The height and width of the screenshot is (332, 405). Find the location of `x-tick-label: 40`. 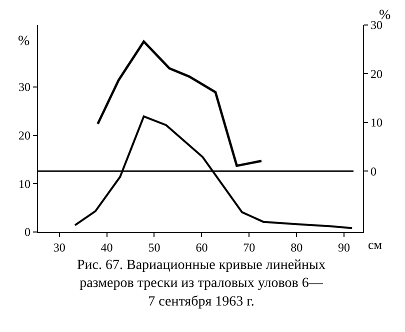

x-tick-label: 40 is located at coordinates (106, 247).